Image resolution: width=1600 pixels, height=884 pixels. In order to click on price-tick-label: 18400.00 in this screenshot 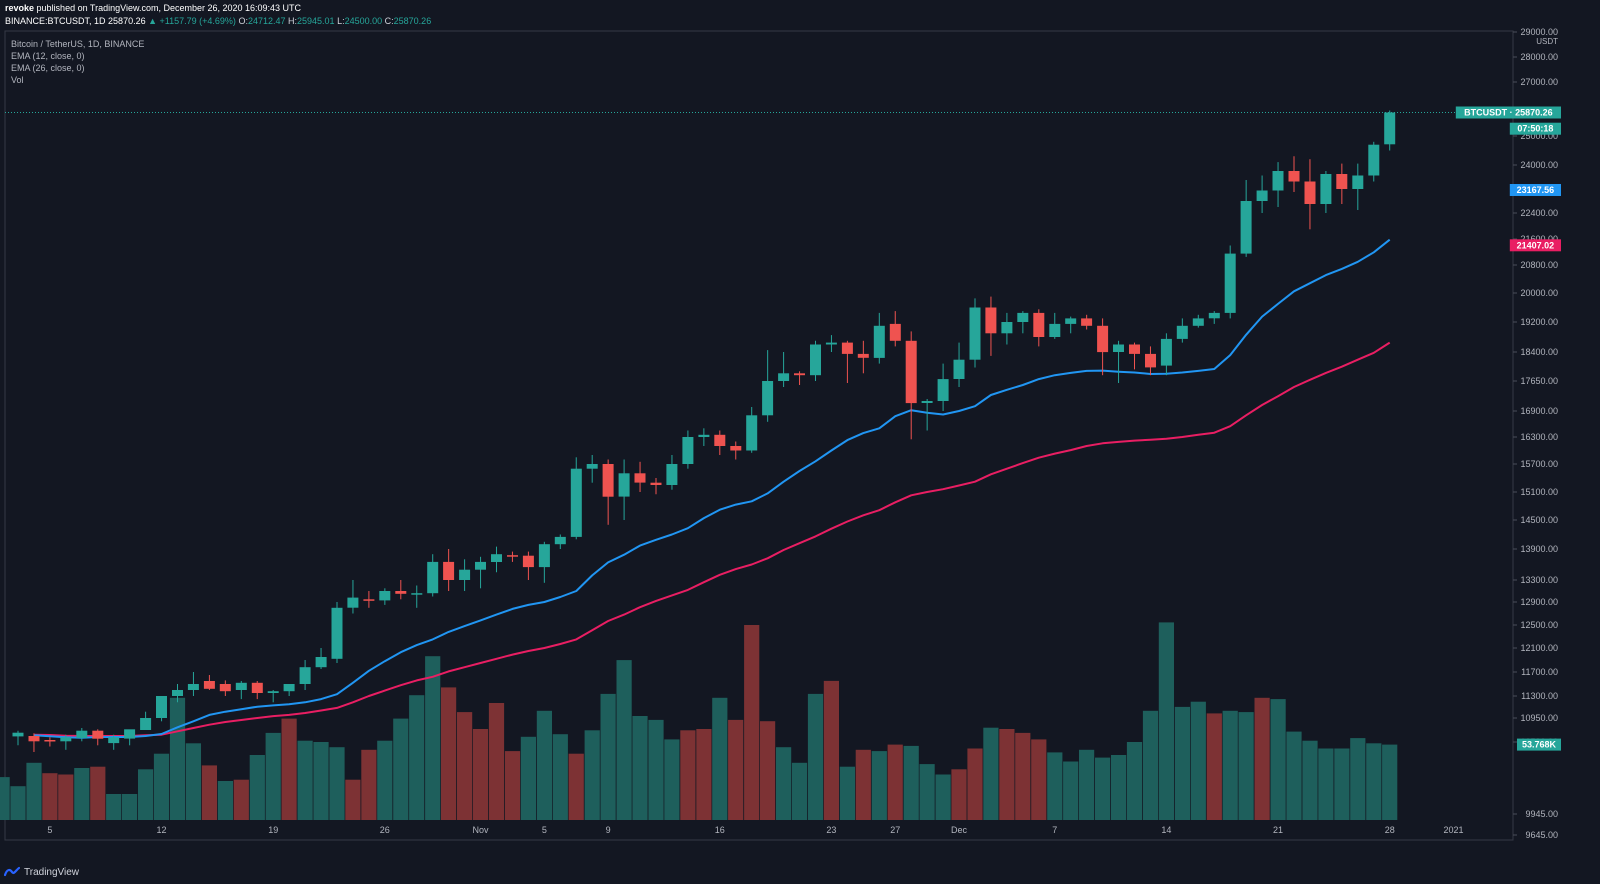, I will do `click(1539, 352)`.